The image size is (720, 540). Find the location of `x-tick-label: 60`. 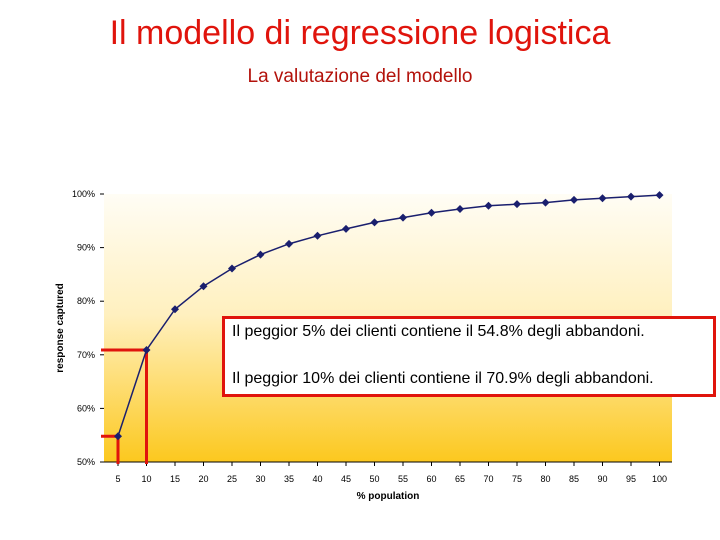

x-tick-label: 60 is located at coordinates (431, 479).